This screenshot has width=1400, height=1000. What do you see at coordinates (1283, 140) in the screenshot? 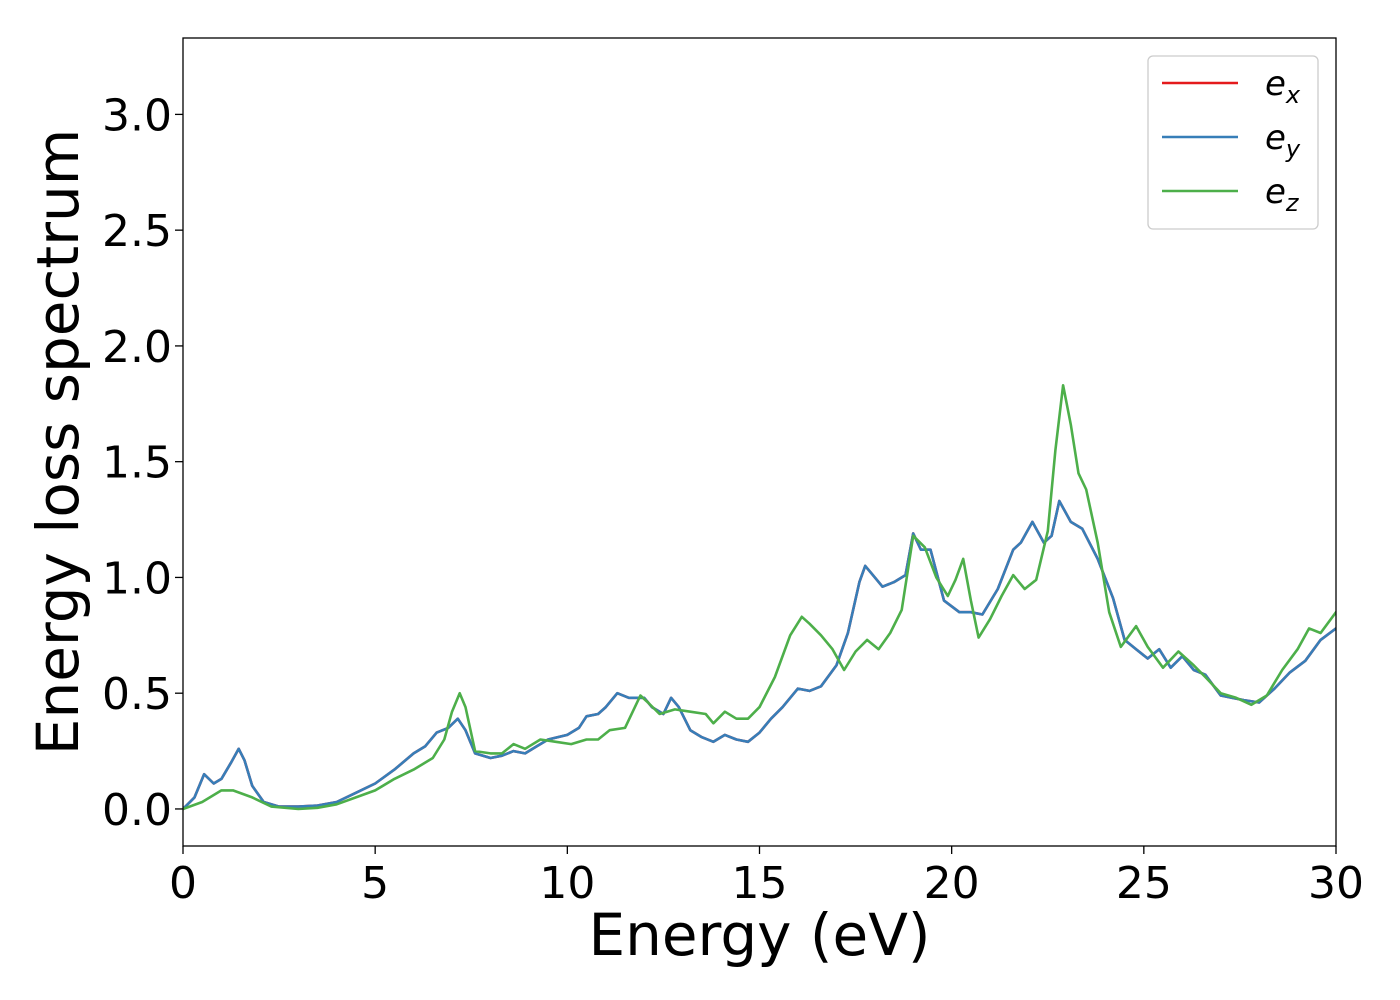
I see `legend-label-e-y: ey` at bounding box center [1283, 140].